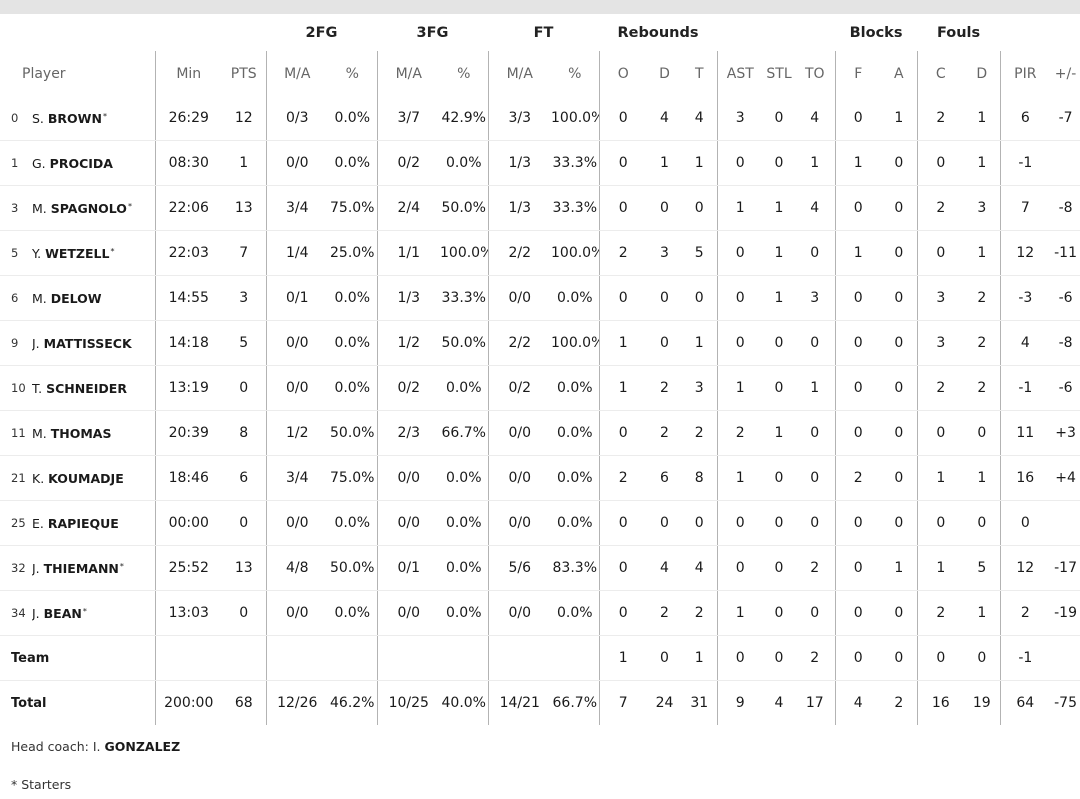  What do you see at coordinates (244, 478) in the screenshot?
I see `stat-pts: 6` at bounding box center [244, 478].